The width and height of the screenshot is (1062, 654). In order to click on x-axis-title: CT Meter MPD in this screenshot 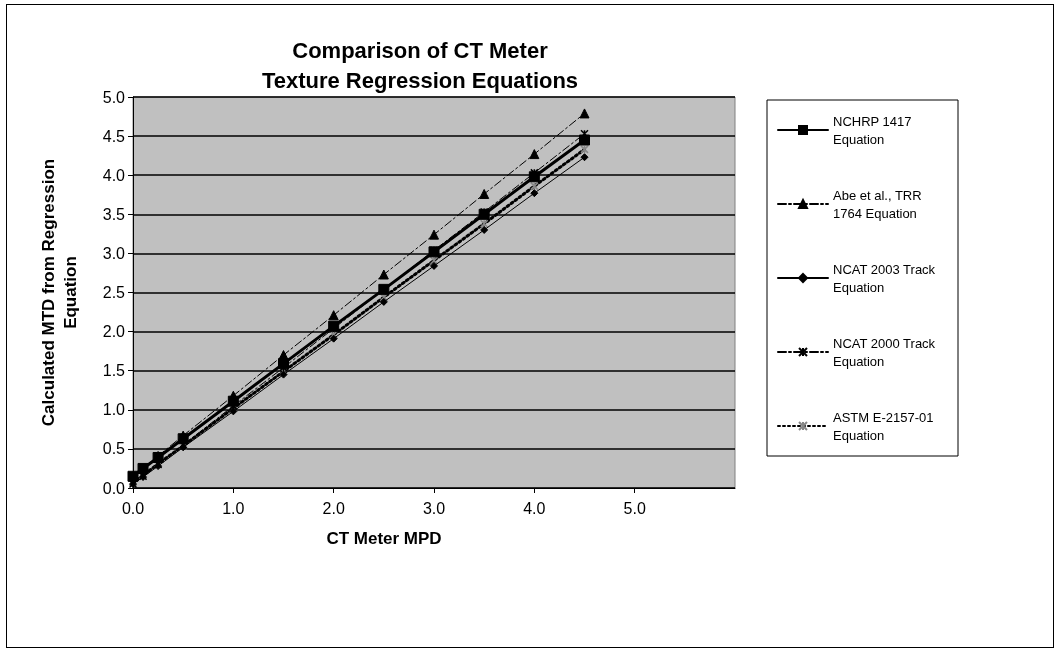, I will do `click(384, 538)`.